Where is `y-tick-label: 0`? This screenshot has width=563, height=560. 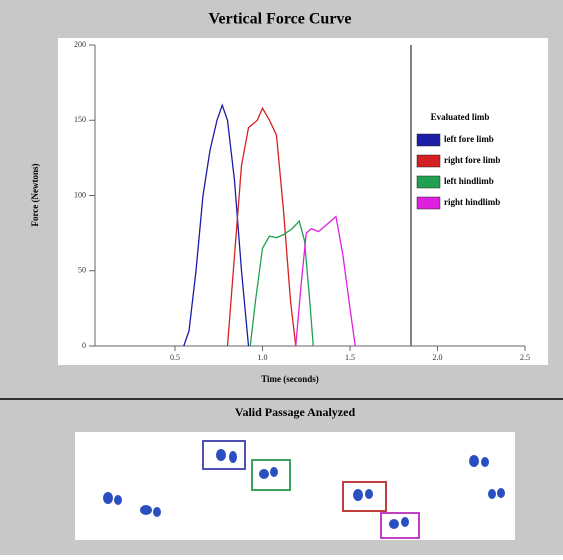
y-tick-label: 0 is located at coordinates (84, 345).